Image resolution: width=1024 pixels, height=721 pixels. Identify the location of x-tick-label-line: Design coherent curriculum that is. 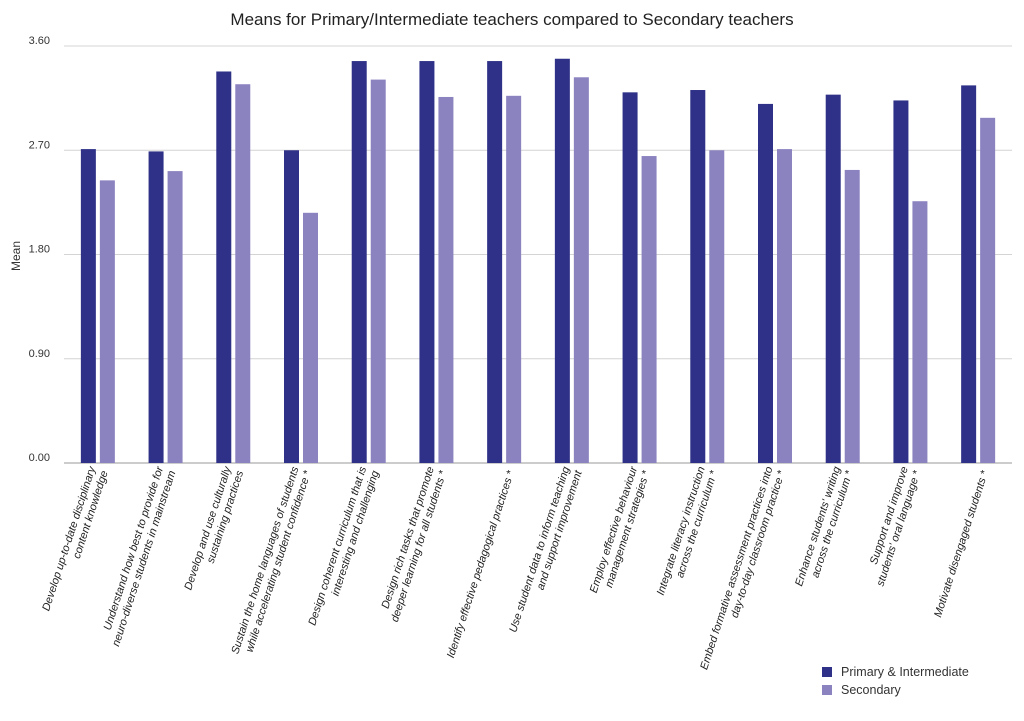
(337, 546).